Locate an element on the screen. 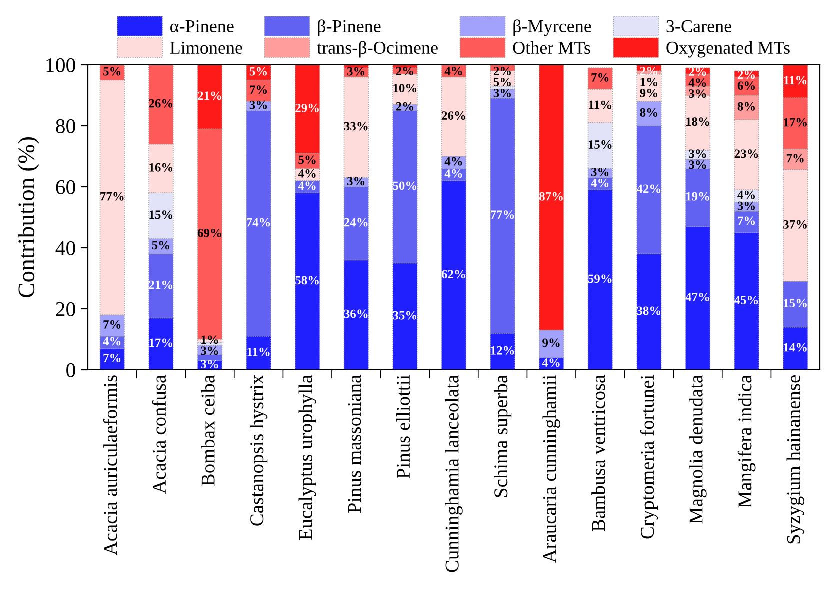  x-tick-label: Castanopsis hystrix is located at coordinates (259, 450).